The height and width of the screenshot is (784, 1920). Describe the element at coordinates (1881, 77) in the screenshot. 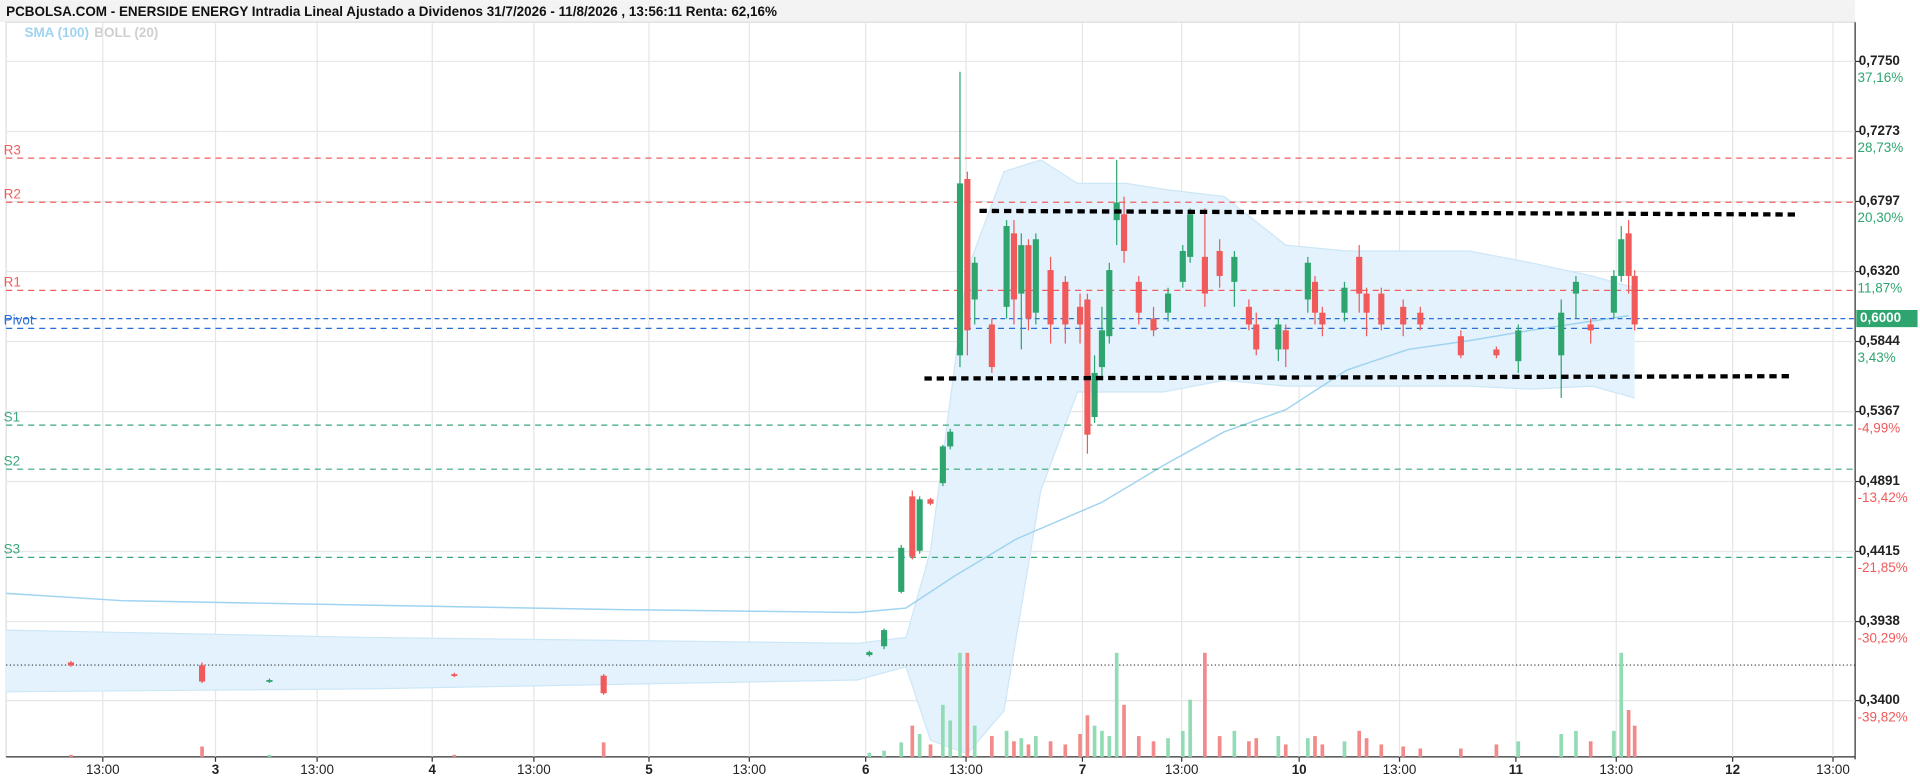

I see `y-tick-change: 37,16%` at that location.